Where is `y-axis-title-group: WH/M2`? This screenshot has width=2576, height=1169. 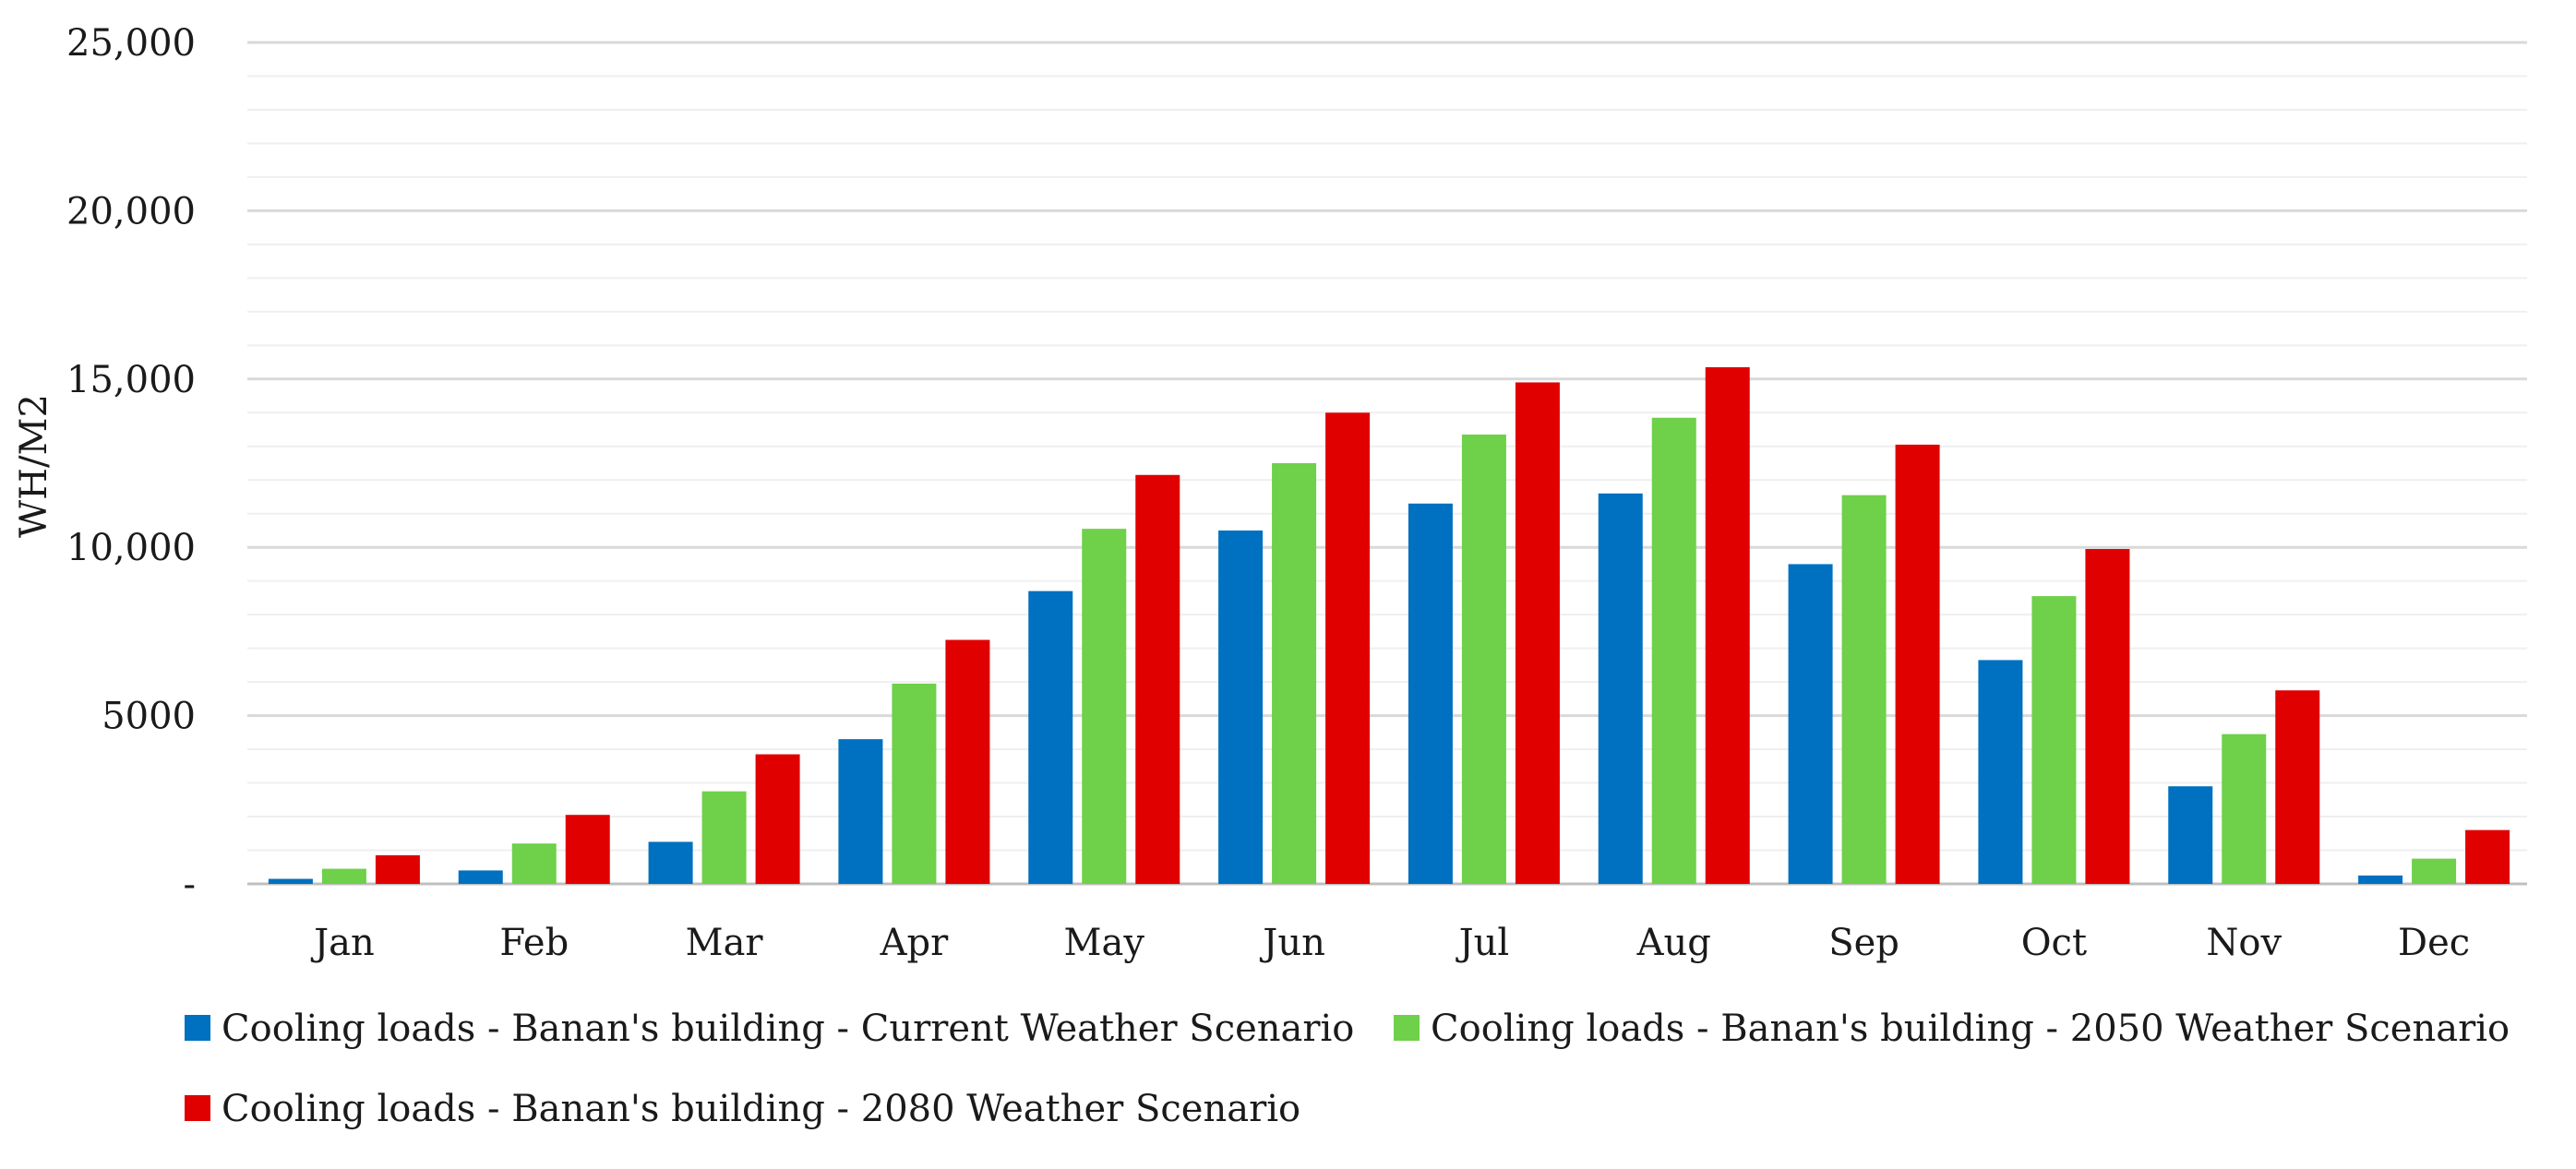
y-axis-title-group: WH/M2 is located at coordinates (34, 466).